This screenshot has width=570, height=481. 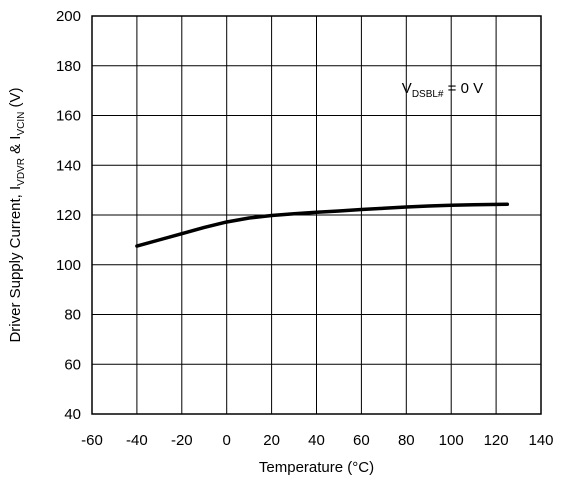 What do you see at coordinates (15, 99) in the screenshot?
I see `y-axis-label-tail: (V)` at bounding box center [15, 99].